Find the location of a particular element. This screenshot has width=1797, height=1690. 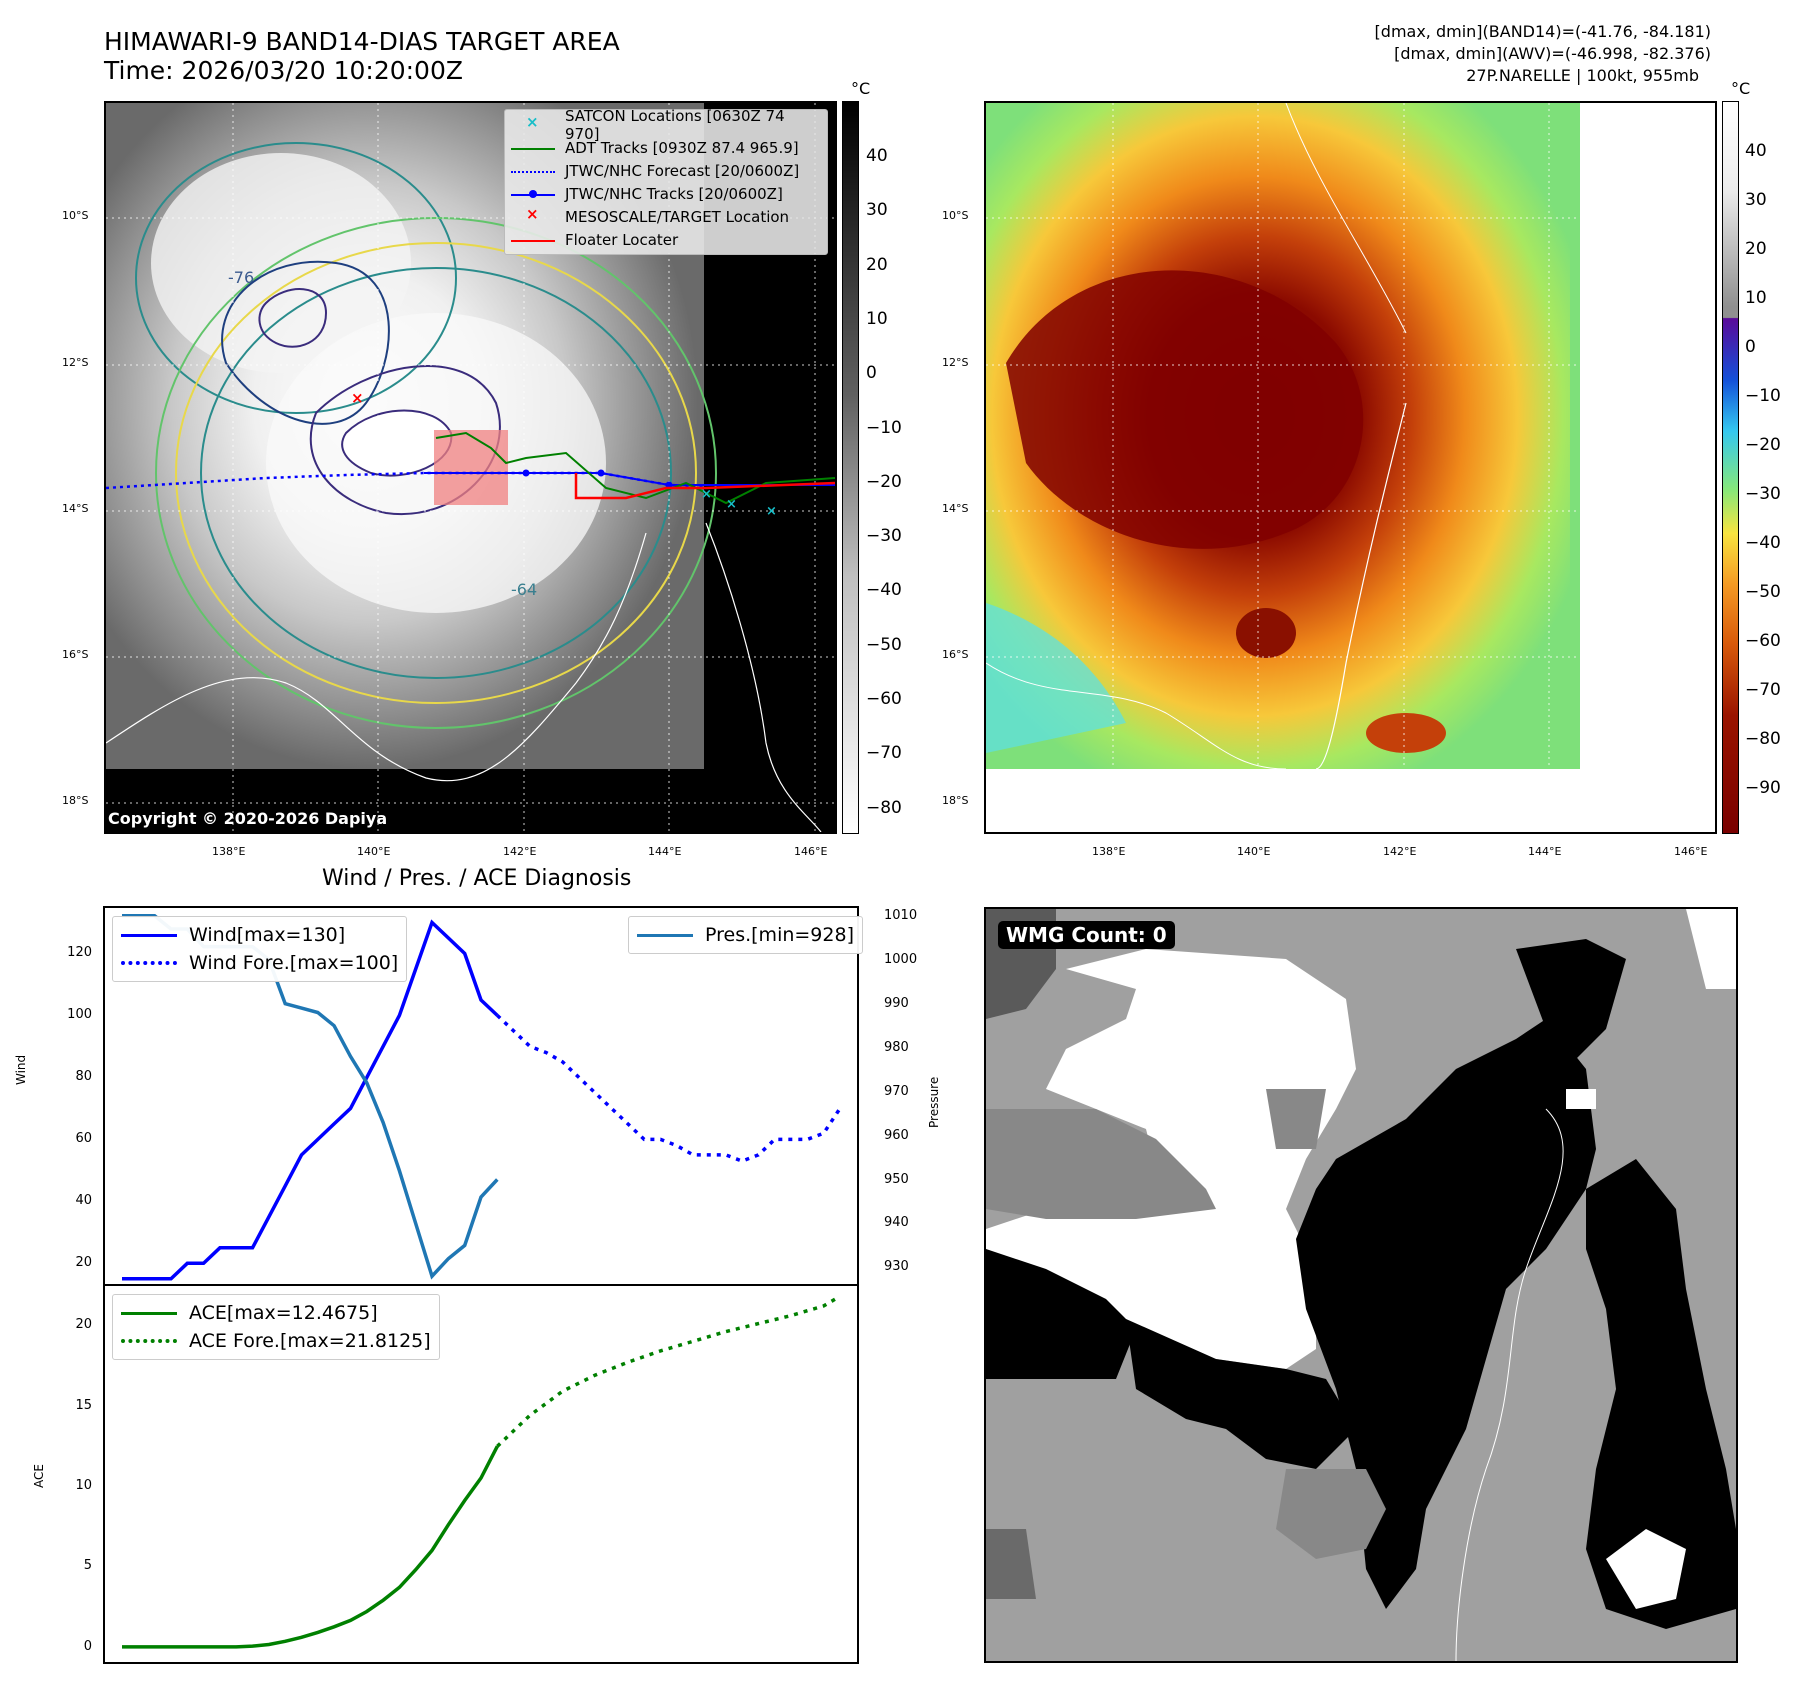

wind-y-tick: 80 is located at coordinates (83, 1077).